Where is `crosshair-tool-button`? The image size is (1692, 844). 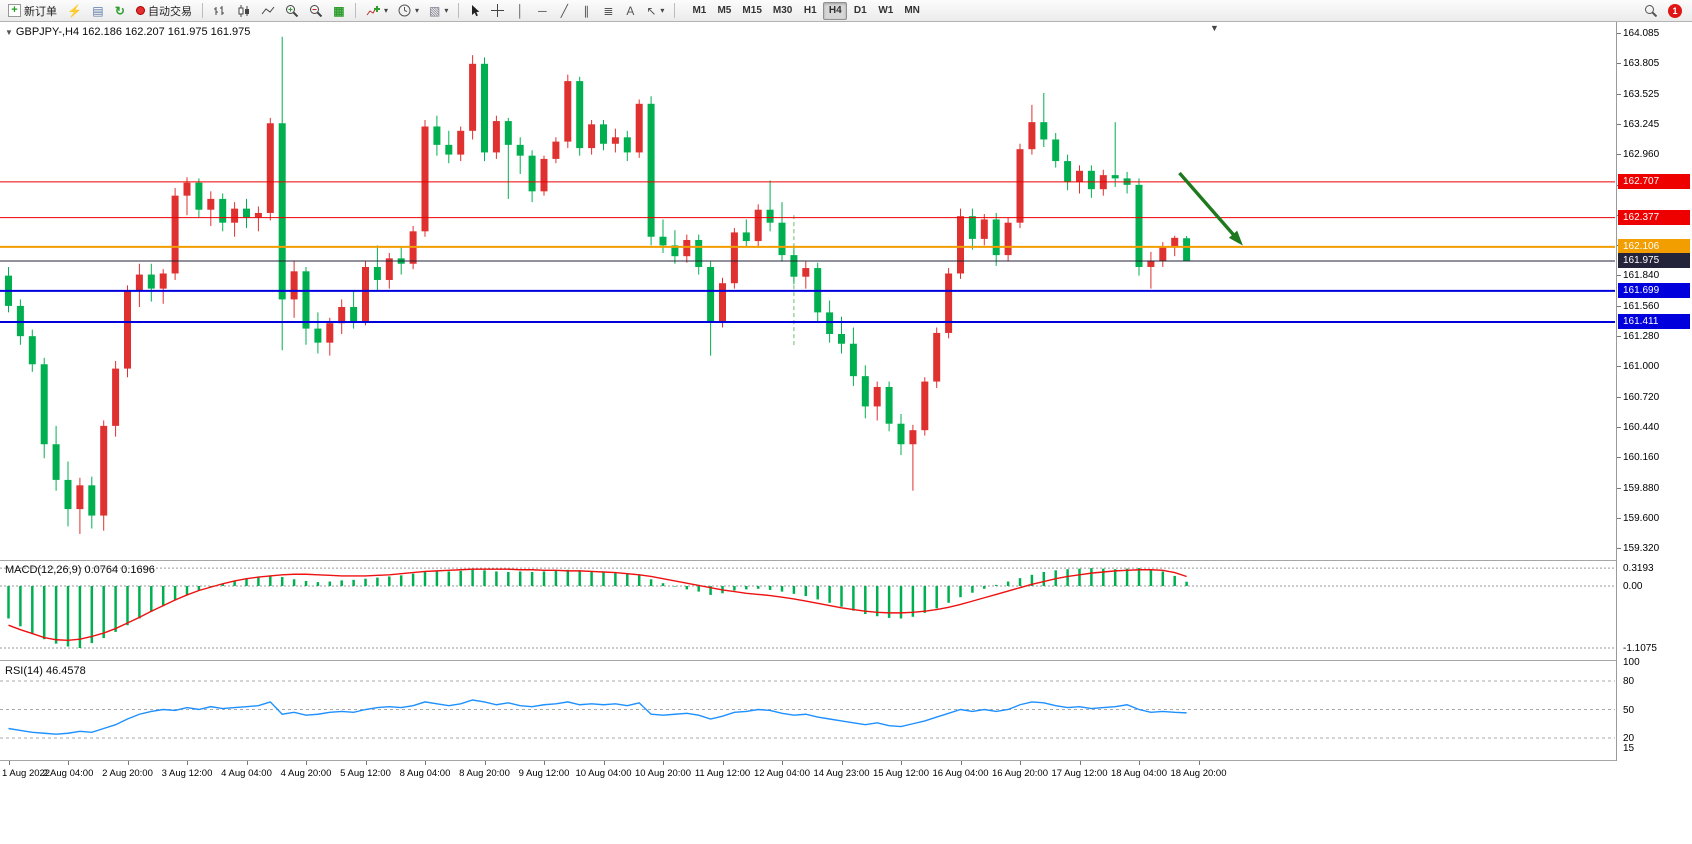 crosshair-tool-button is located at coordinates (497, 10).